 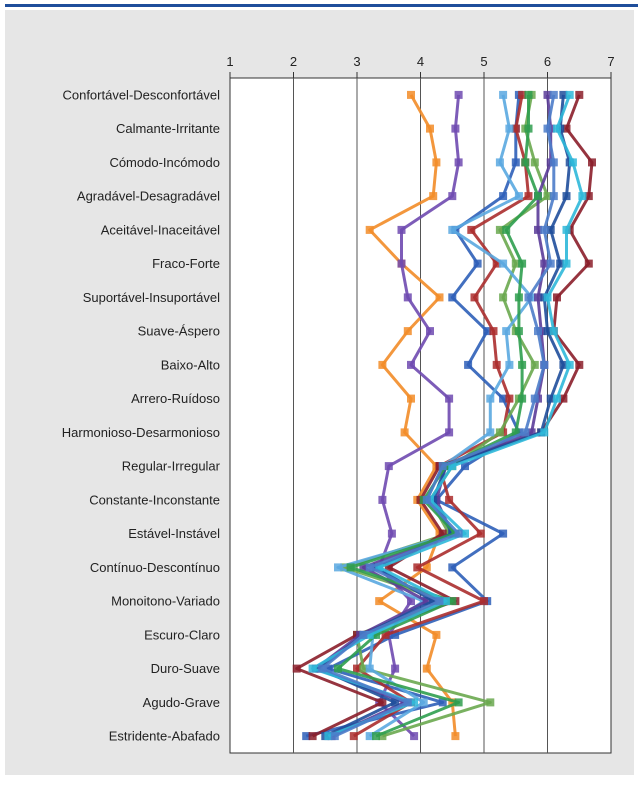 I want to click on x-tick-labels: 1 2 3 4 5 6 7, so click(x=420, y=66).